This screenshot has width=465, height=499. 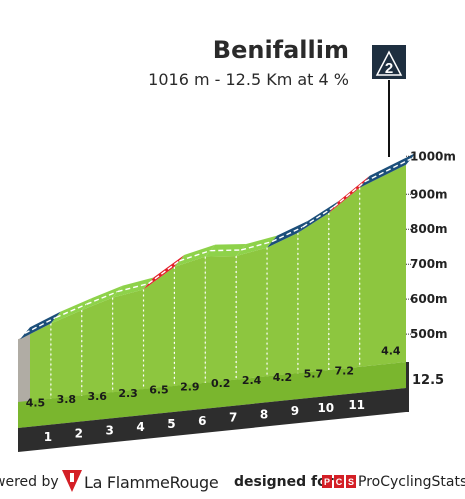 What do you see at coordinates (429, 264) in the screenshot?
I see `altitude-label: 700m` at bounding box center [429, 264].